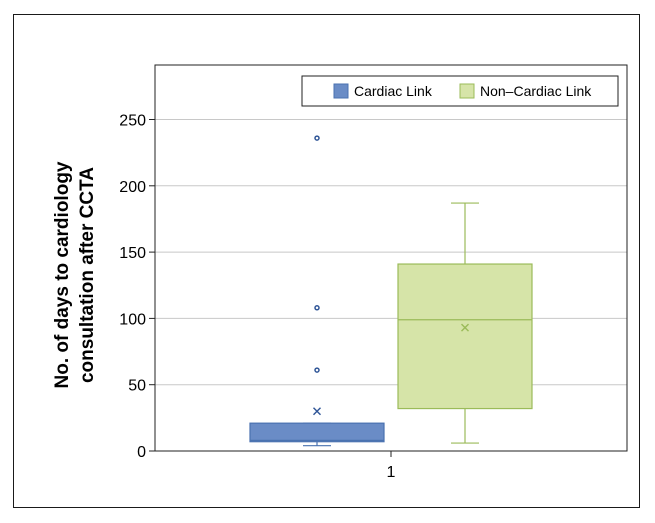  I want to click on box-cardiac-link, so click(317, 291).